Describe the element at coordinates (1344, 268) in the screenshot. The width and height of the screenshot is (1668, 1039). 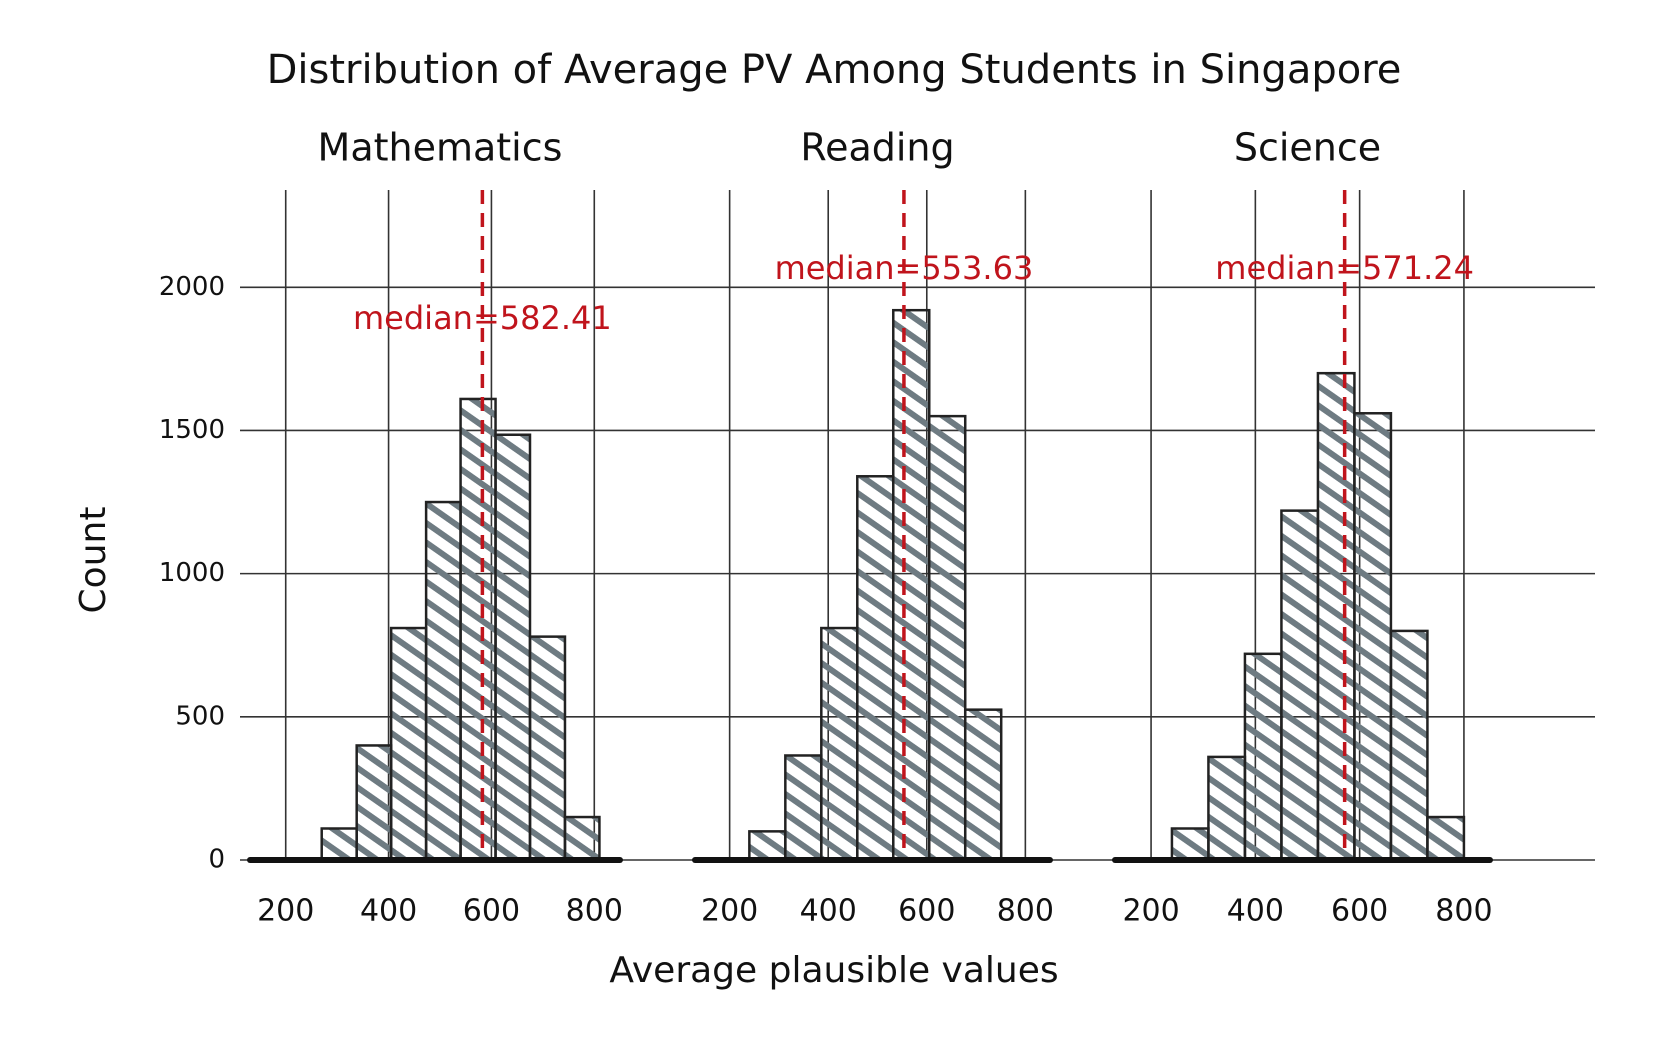
I see `median-label: median=571.24` at that location.